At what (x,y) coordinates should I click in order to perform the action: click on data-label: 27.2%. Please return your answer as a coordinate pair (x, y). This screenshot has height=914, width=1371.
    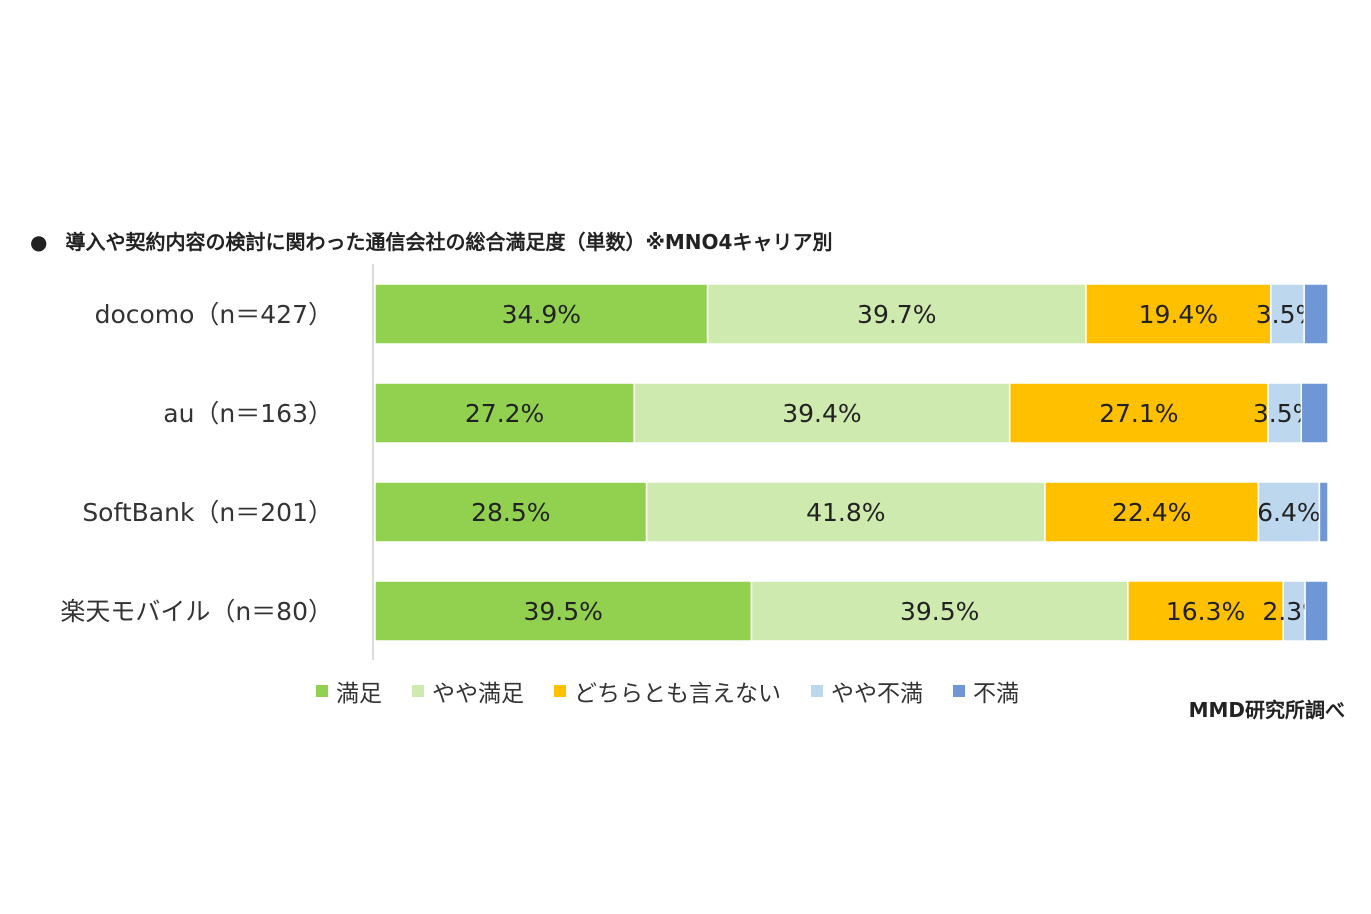
    Looking at the image, I should click on (504, 413).